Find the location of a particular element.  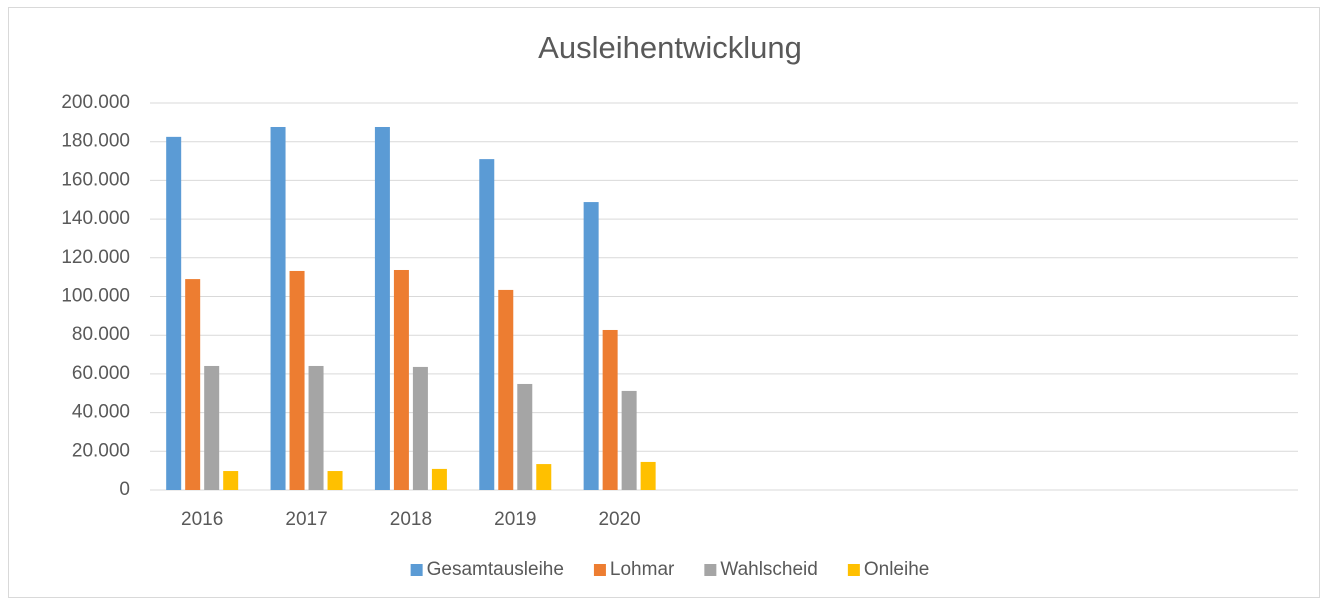

x-tick-label: 2020 is located at coordinates (619, 519).